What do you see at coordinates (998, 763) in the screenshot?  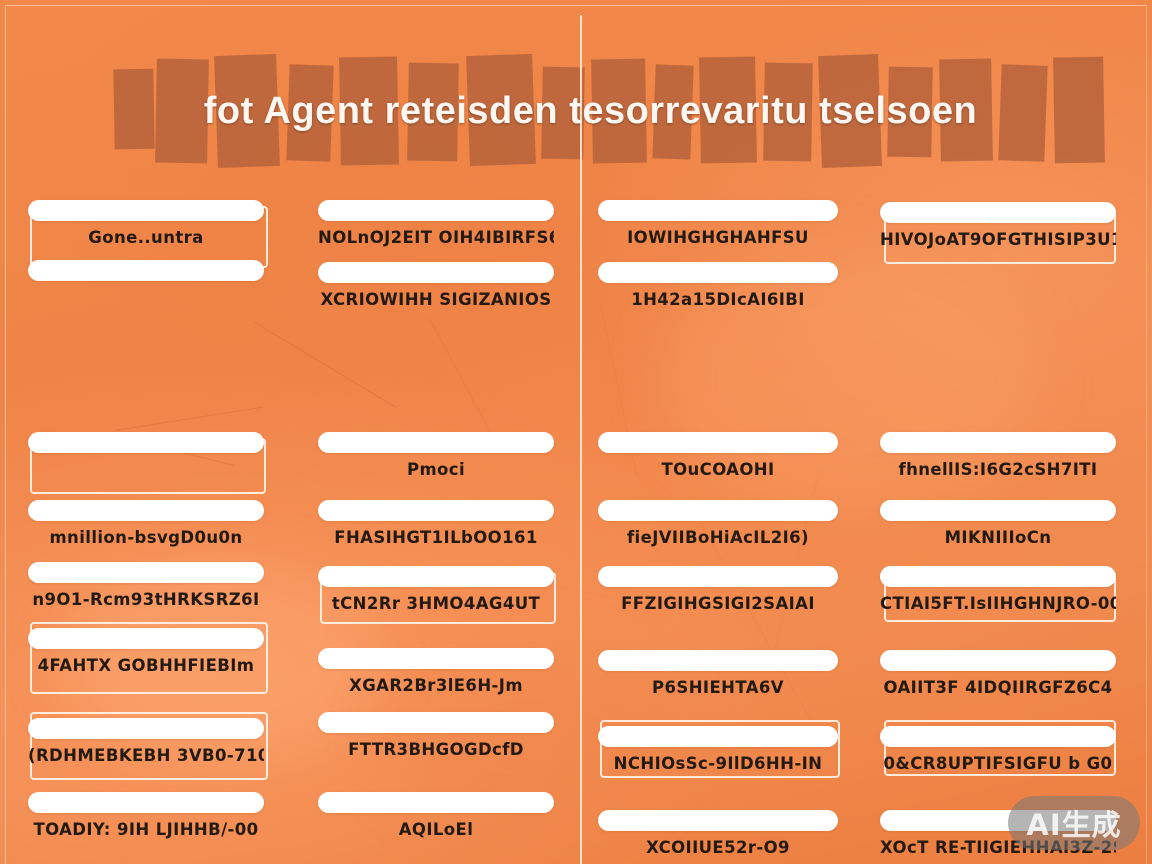 I see `item-caption: 0&CR8UPTIFSIGFU b G0` at bounding box center [998, 763].